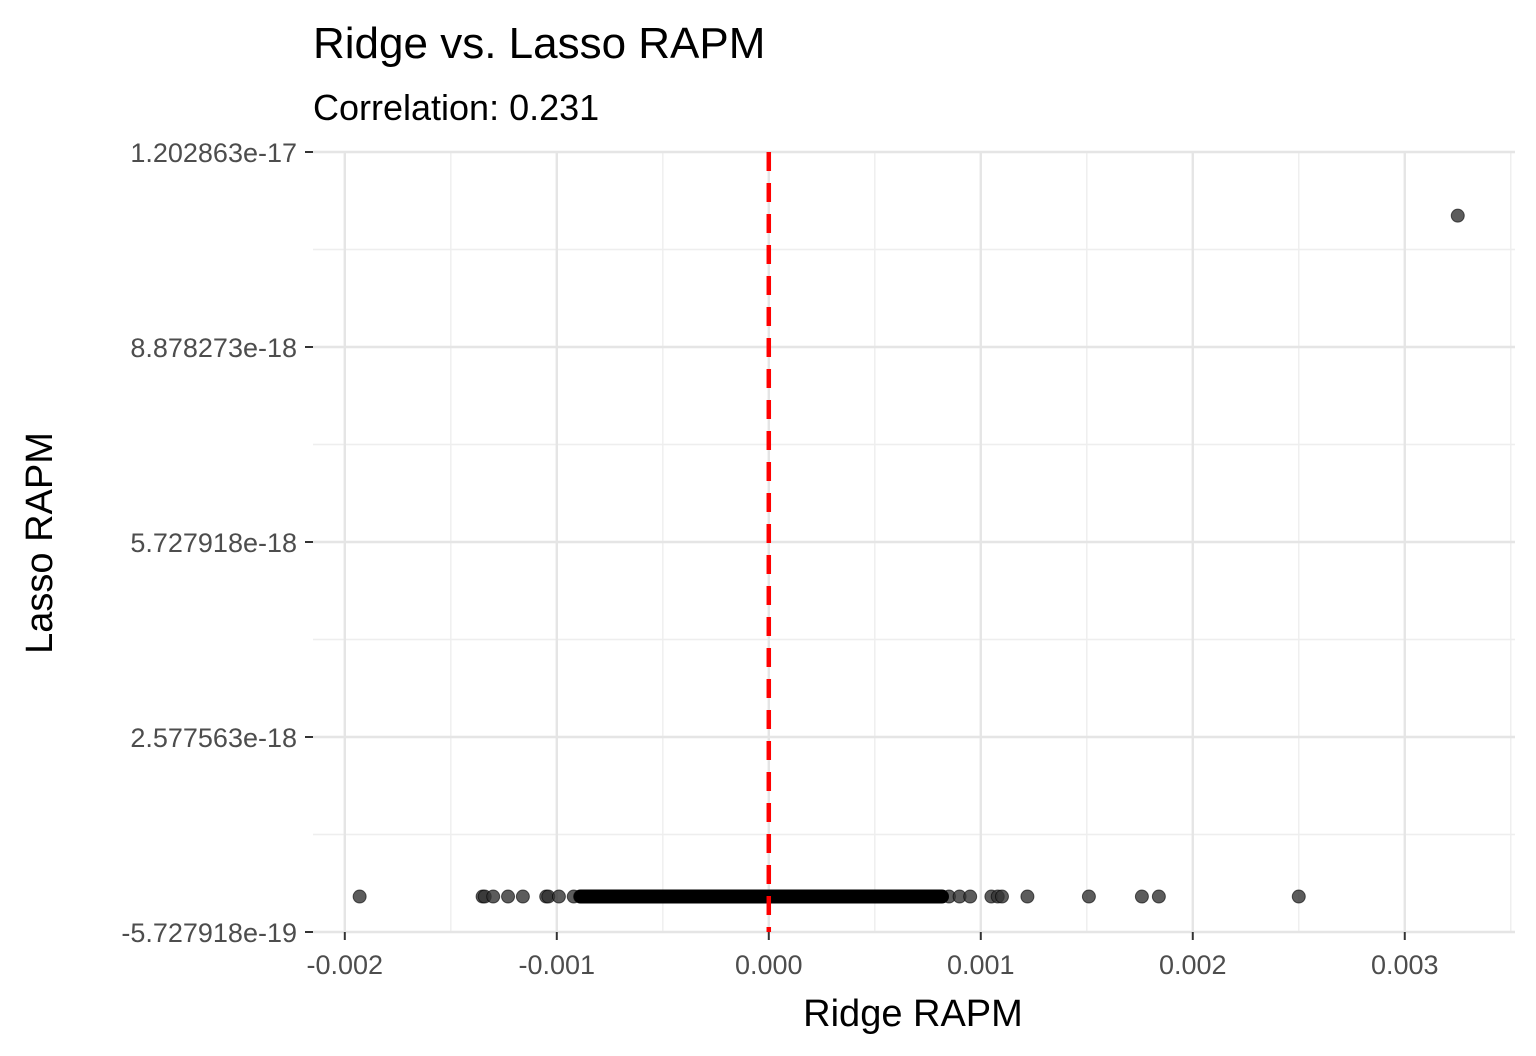  I want to click on x-tick-label: -0.001, so click(557, 965).